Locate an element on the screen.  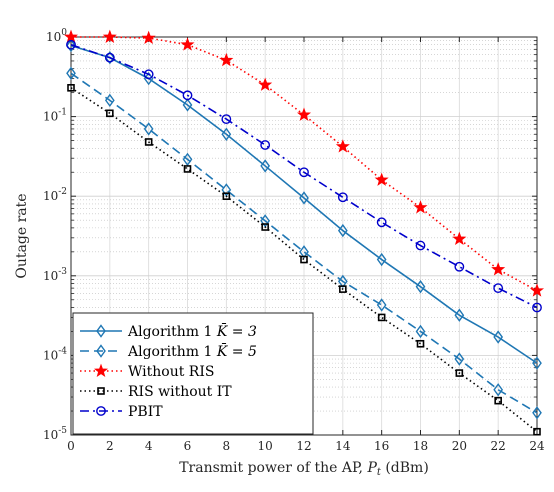
x-tick-label: 14 is located at coordinates (343, 446).